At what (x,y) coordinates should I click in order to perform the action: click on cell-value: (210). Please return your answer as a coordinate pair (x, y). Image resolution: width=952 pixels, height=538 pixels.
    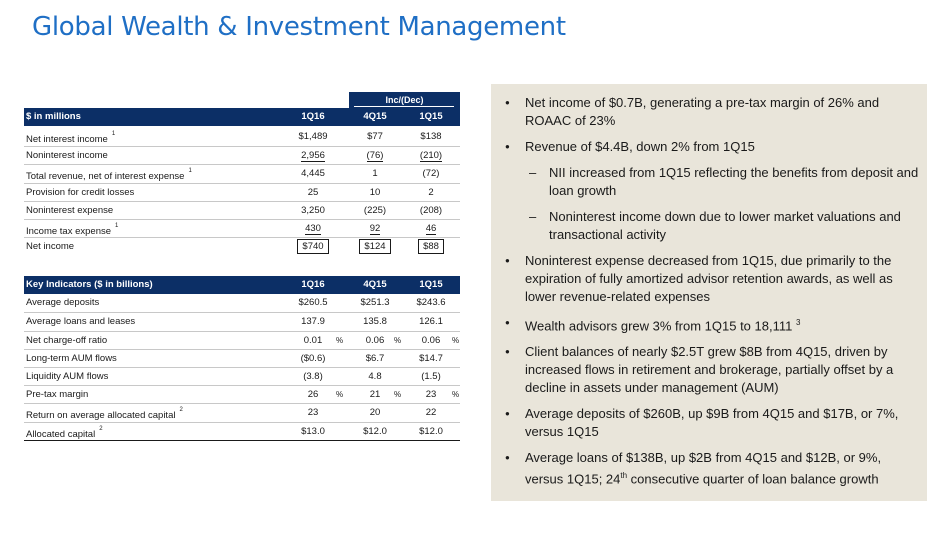
    Looking at the image, I should click on (431, 156).